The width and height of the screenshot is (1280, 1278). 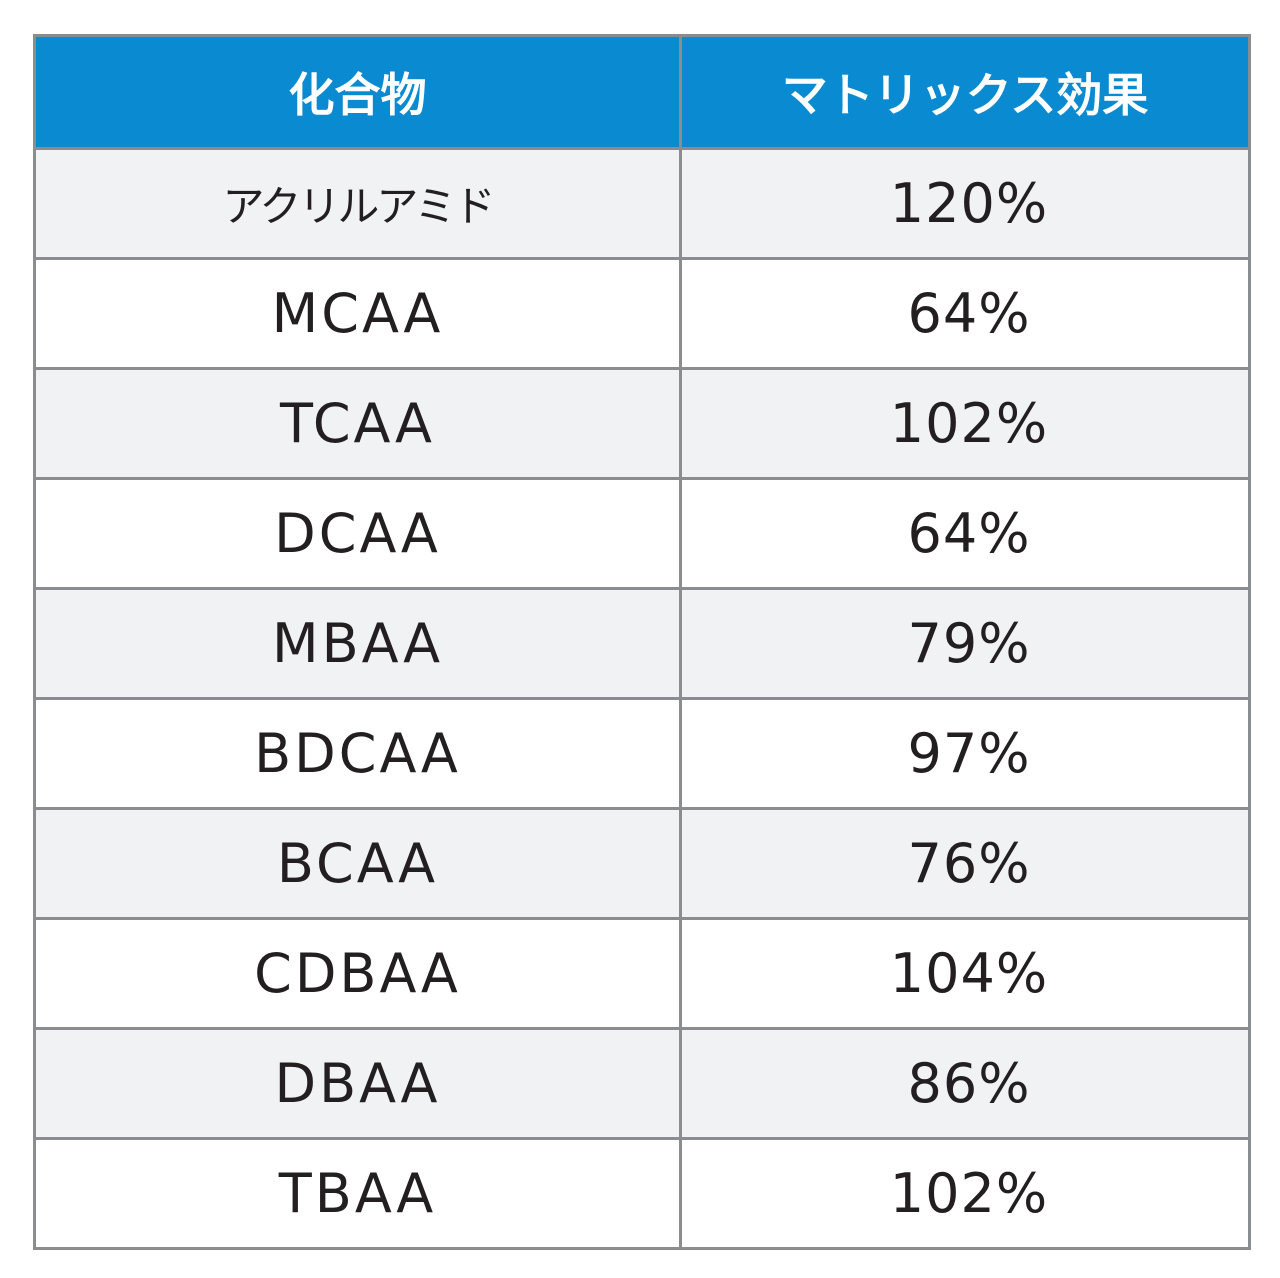 I want to click on matrix-effect-cell: 76%, so click(x=965, y=863).